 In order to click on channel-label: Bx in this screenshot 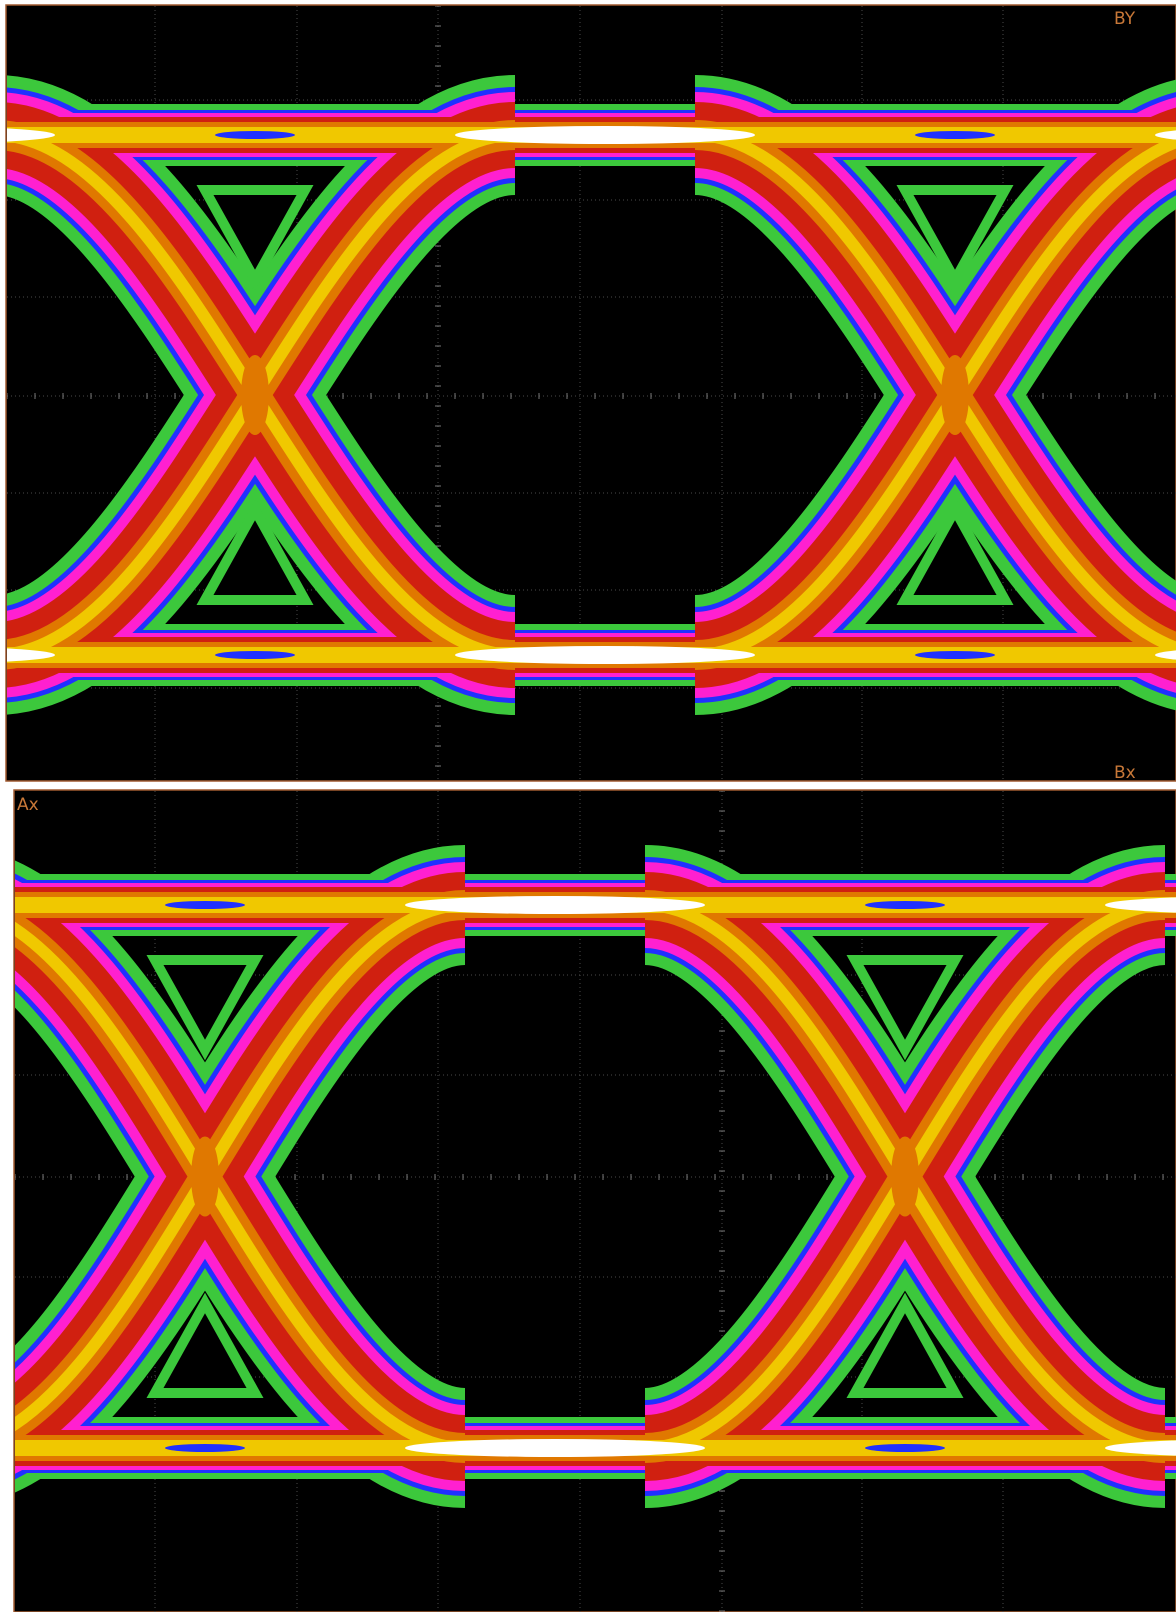, I will do `click(1125, 773)`.